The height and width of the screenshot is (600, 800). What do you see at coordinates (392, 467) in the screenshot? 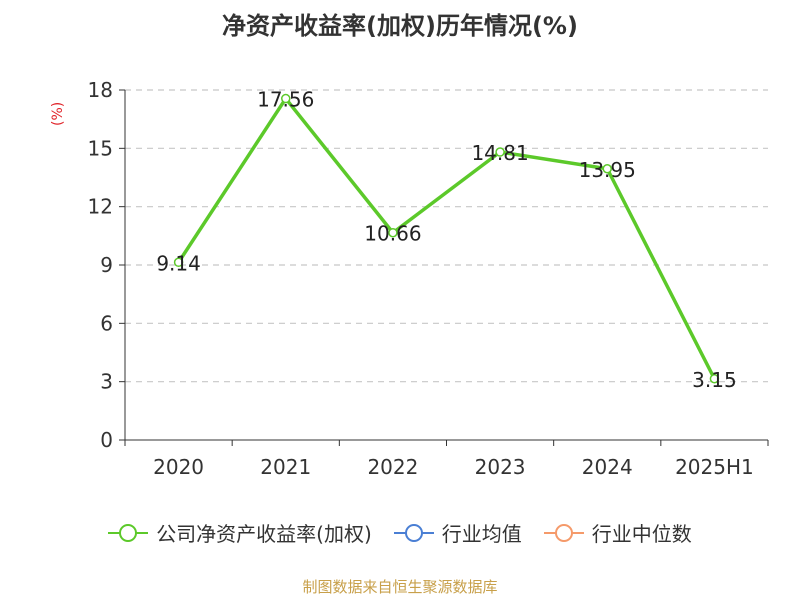
I see `x-tick-label: 2022` at bounding box center [392, 467].